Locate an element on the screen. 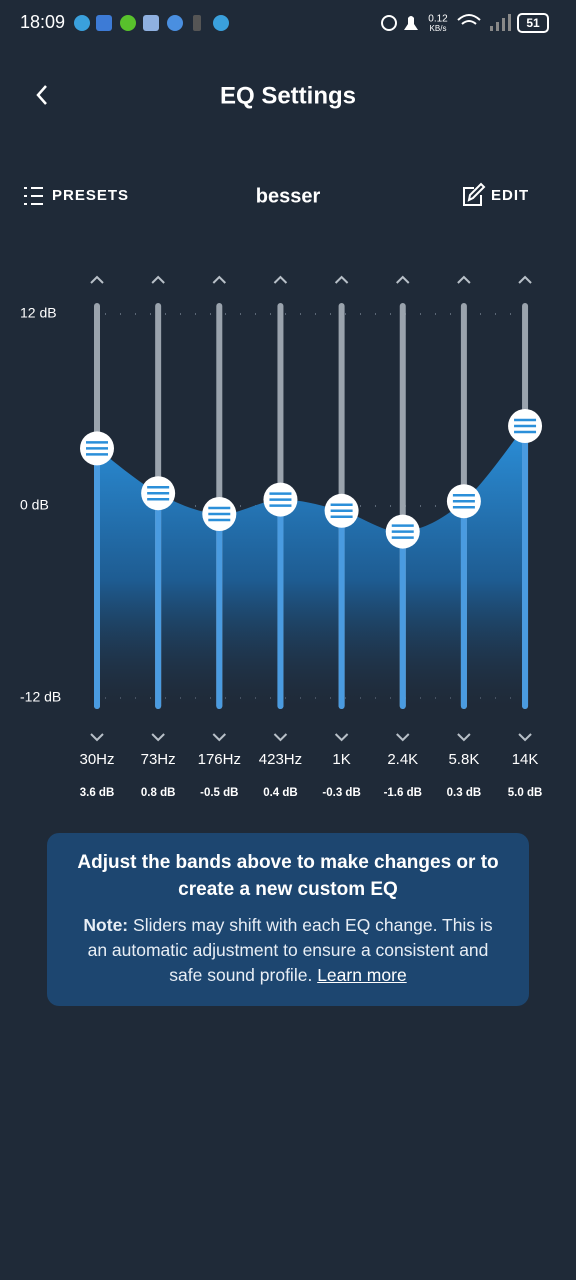 This screenshot has height=1280, width=576. band-value: 0.4 dB is located at coordinates (280, 793).